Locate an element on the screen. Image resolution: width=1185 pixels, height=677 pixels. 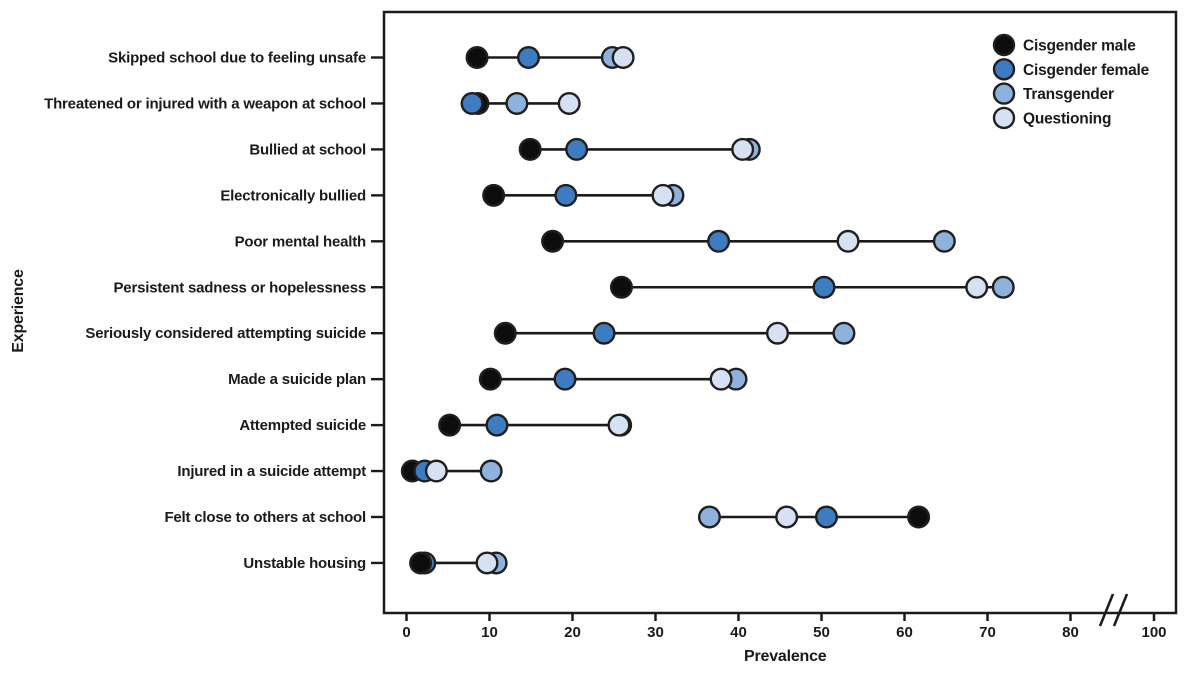
x-axis-tick-label: 100 is located at coordinates (1153, 632).